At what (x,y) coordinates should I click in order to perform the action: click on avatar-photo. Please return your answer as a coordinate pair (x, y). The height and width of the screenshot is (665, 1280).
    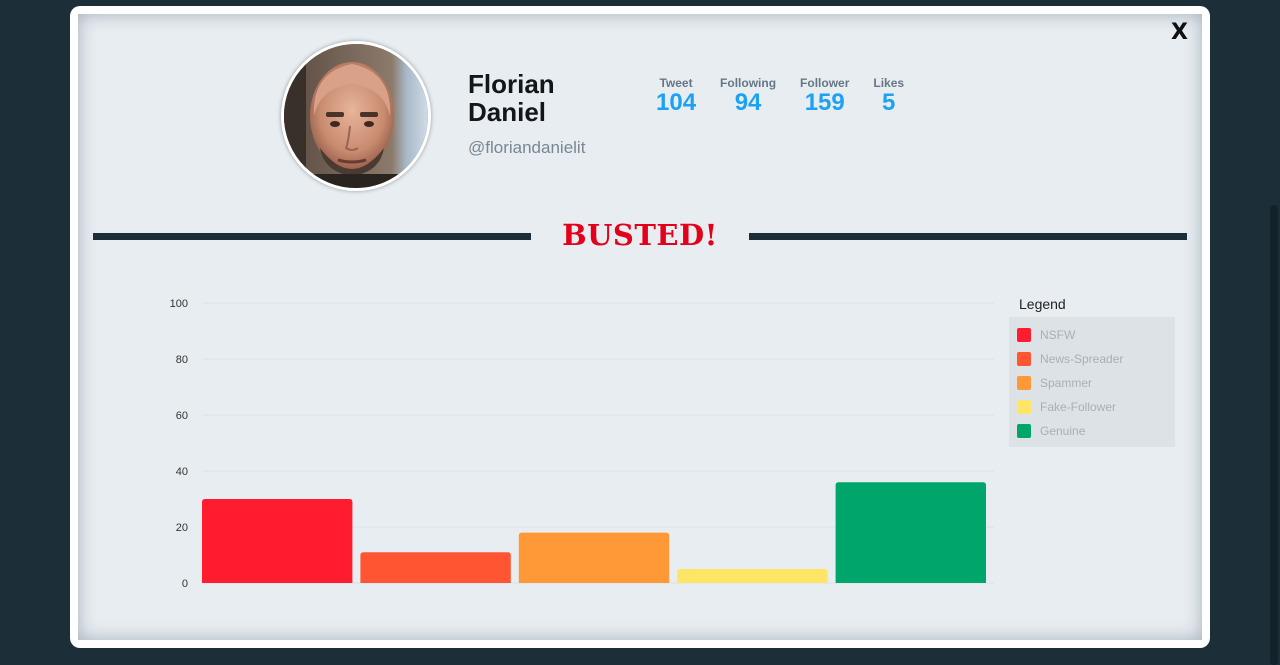
    Looking at the image, I should click on (356, 116).